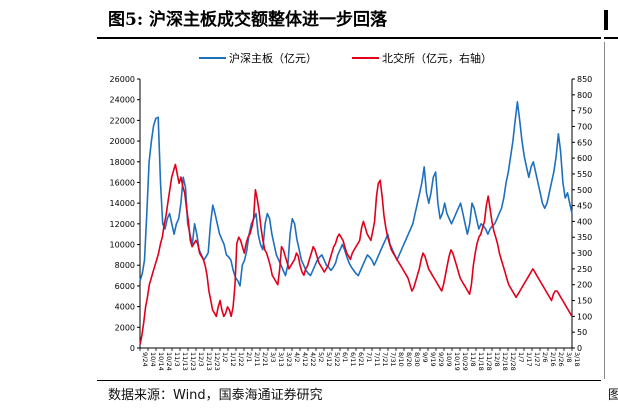  I want to click on y-left-tick-label: 10000, so click(122, 245).